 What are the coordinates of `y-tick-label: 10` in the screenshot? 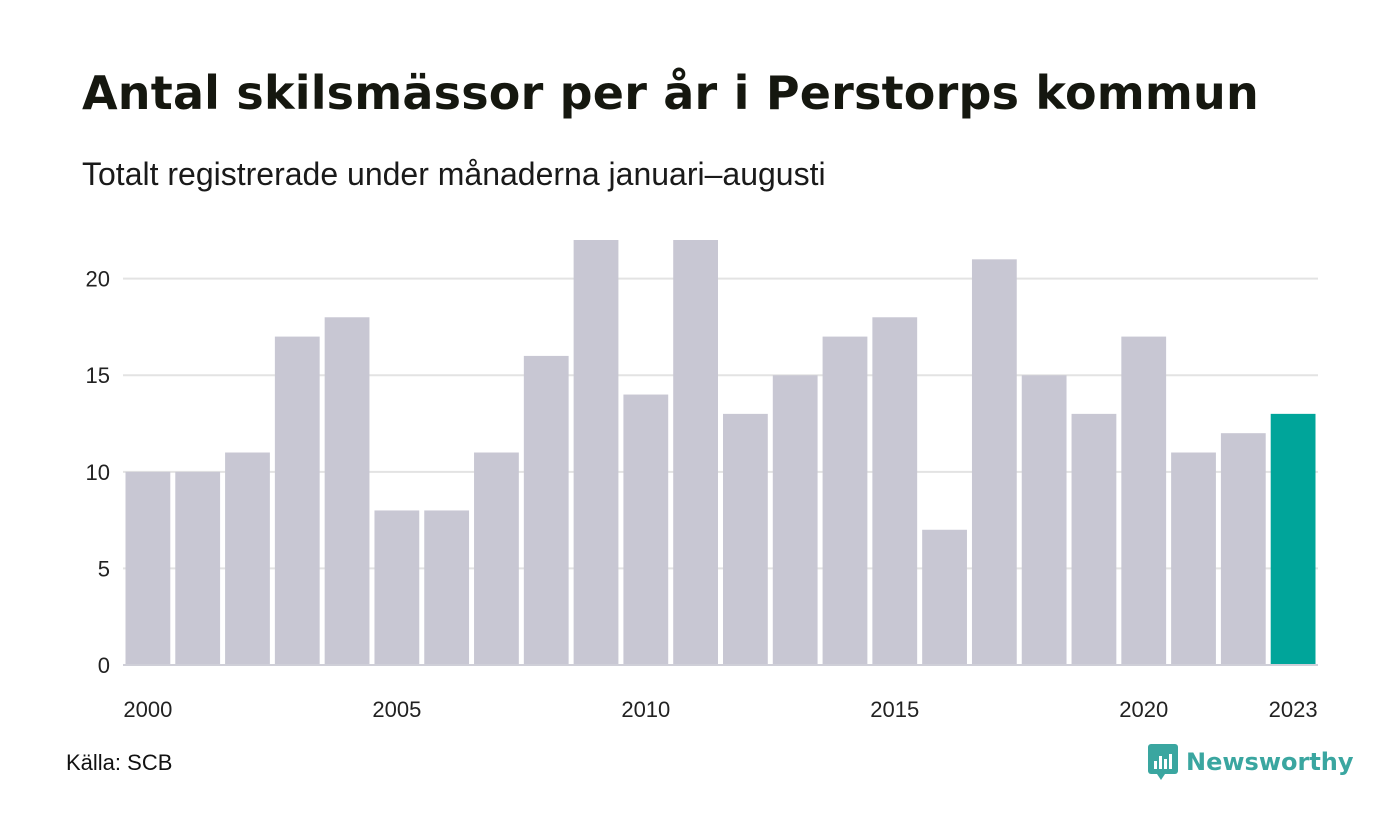 It's located at (98, 472).